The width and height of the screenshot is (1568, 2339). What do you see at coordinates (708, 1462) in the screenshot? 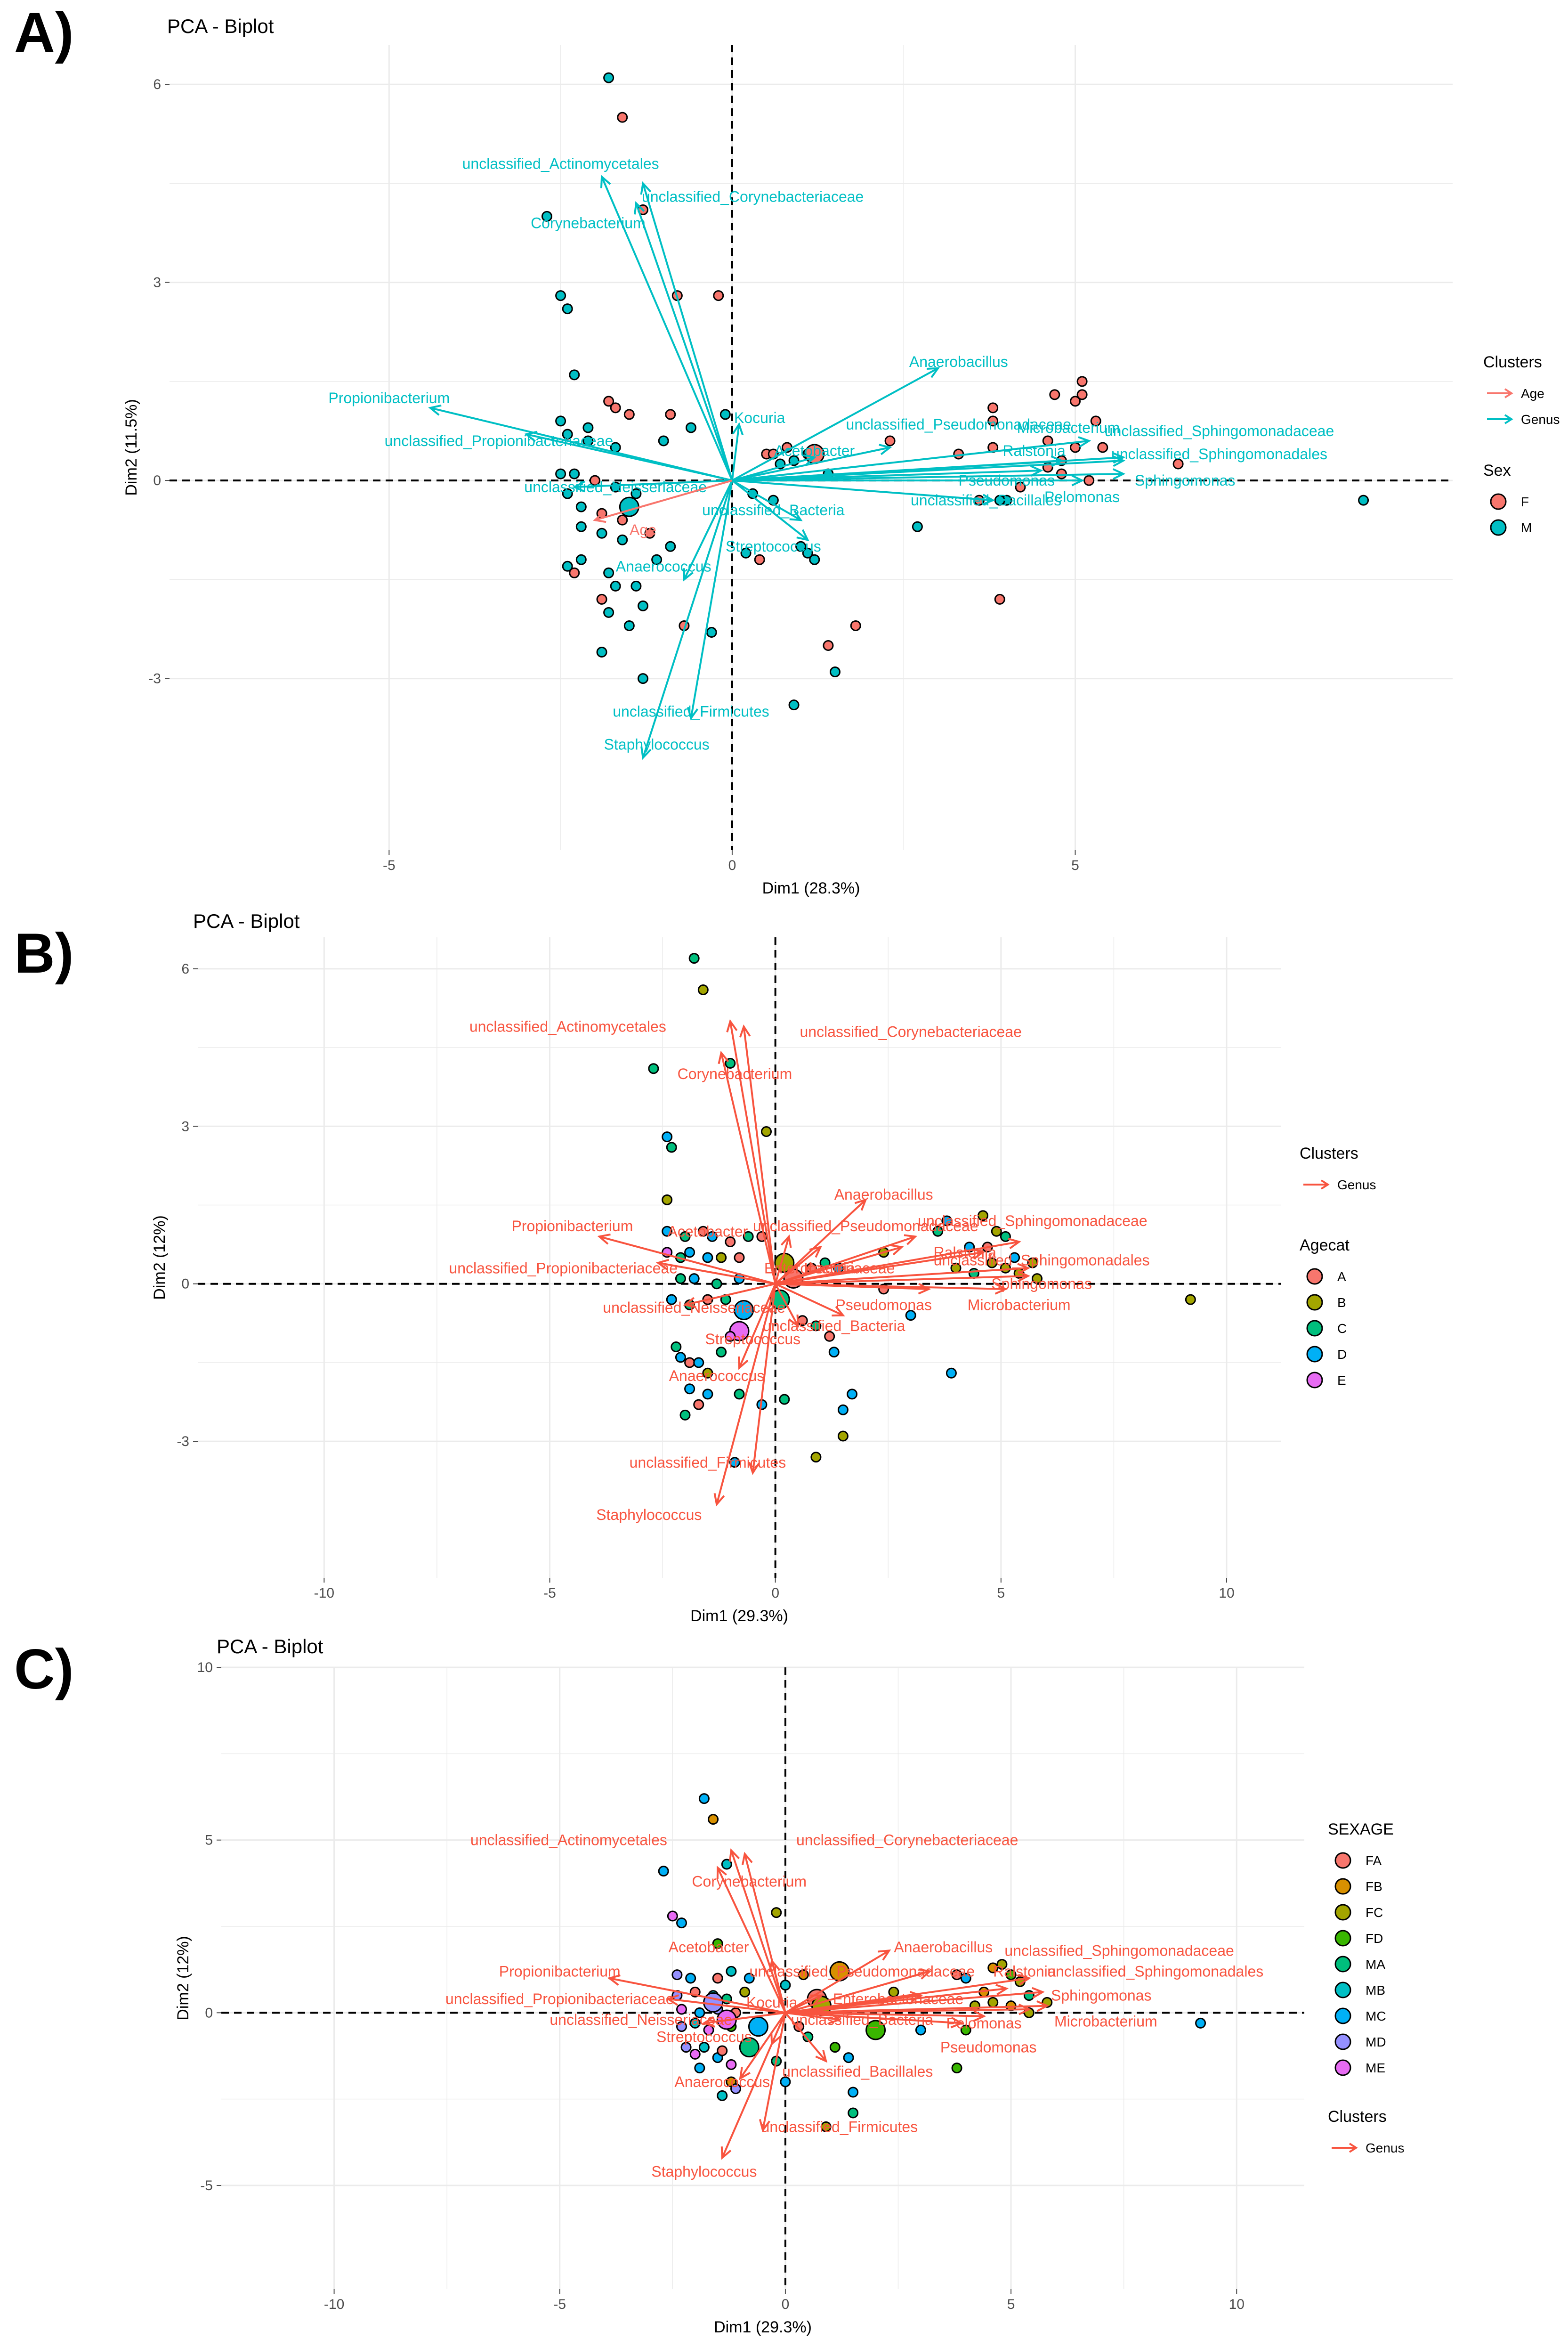
I see `vector-label: unclassified_Firmicutes` at bounding box center [708, 1462].